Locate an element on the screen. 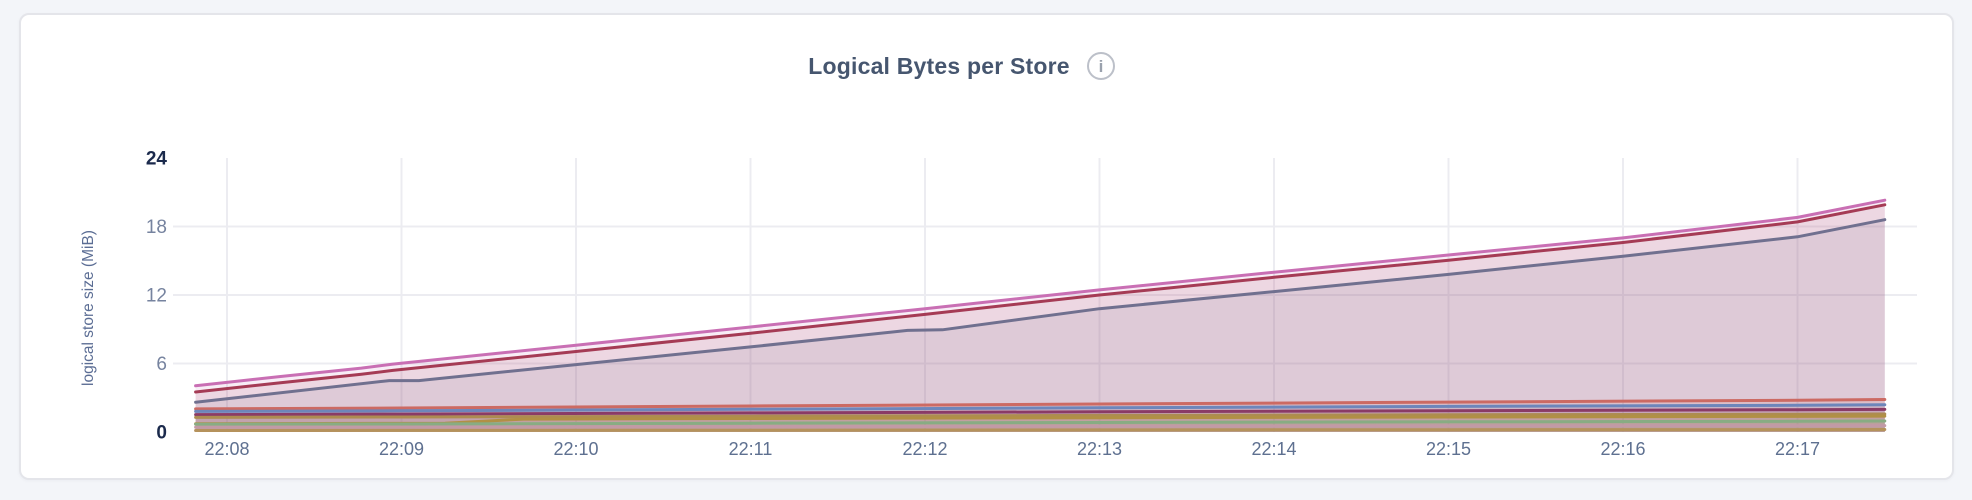 The image size is (1972, 500). chart-header: Logical Bytes per Store i is located at coordinates (974, 66).